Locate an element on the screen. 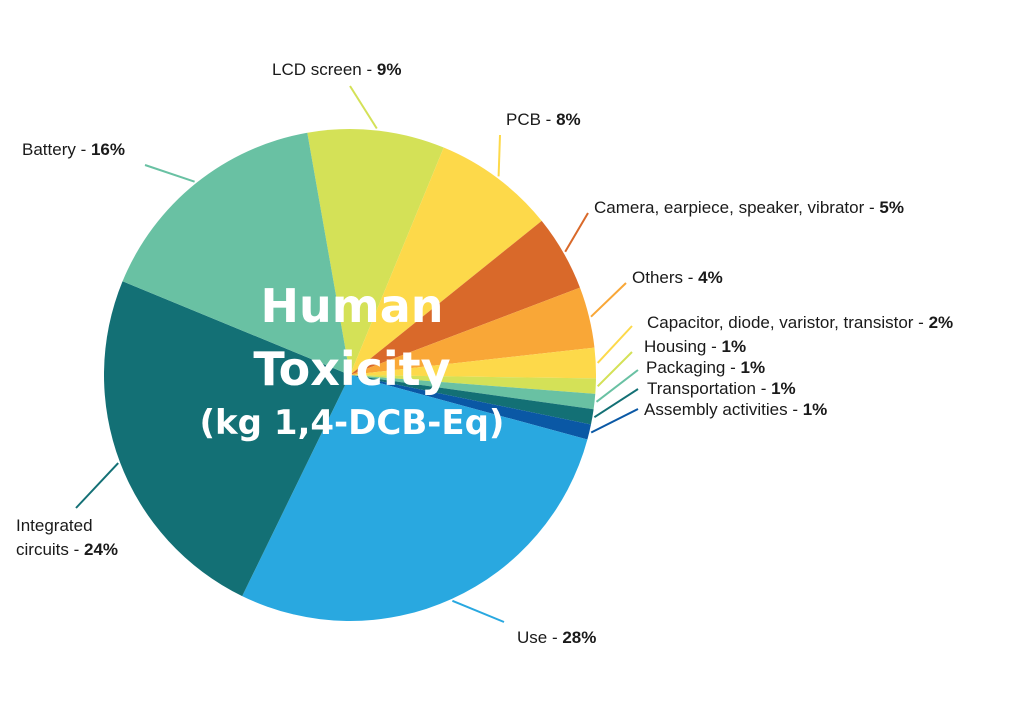 Image resolution: width=1024 pixels, height=702 pixels. chart-center-title: Human Toxicity (kg 1,4-DCB-Eq) is located at coordinates (352, 361).